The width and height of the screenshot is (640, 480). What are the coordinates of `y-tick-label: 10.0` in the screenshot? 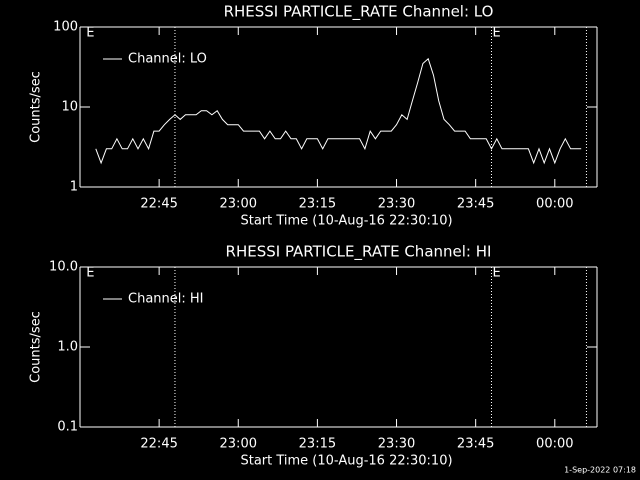 It's located at (63, 267).